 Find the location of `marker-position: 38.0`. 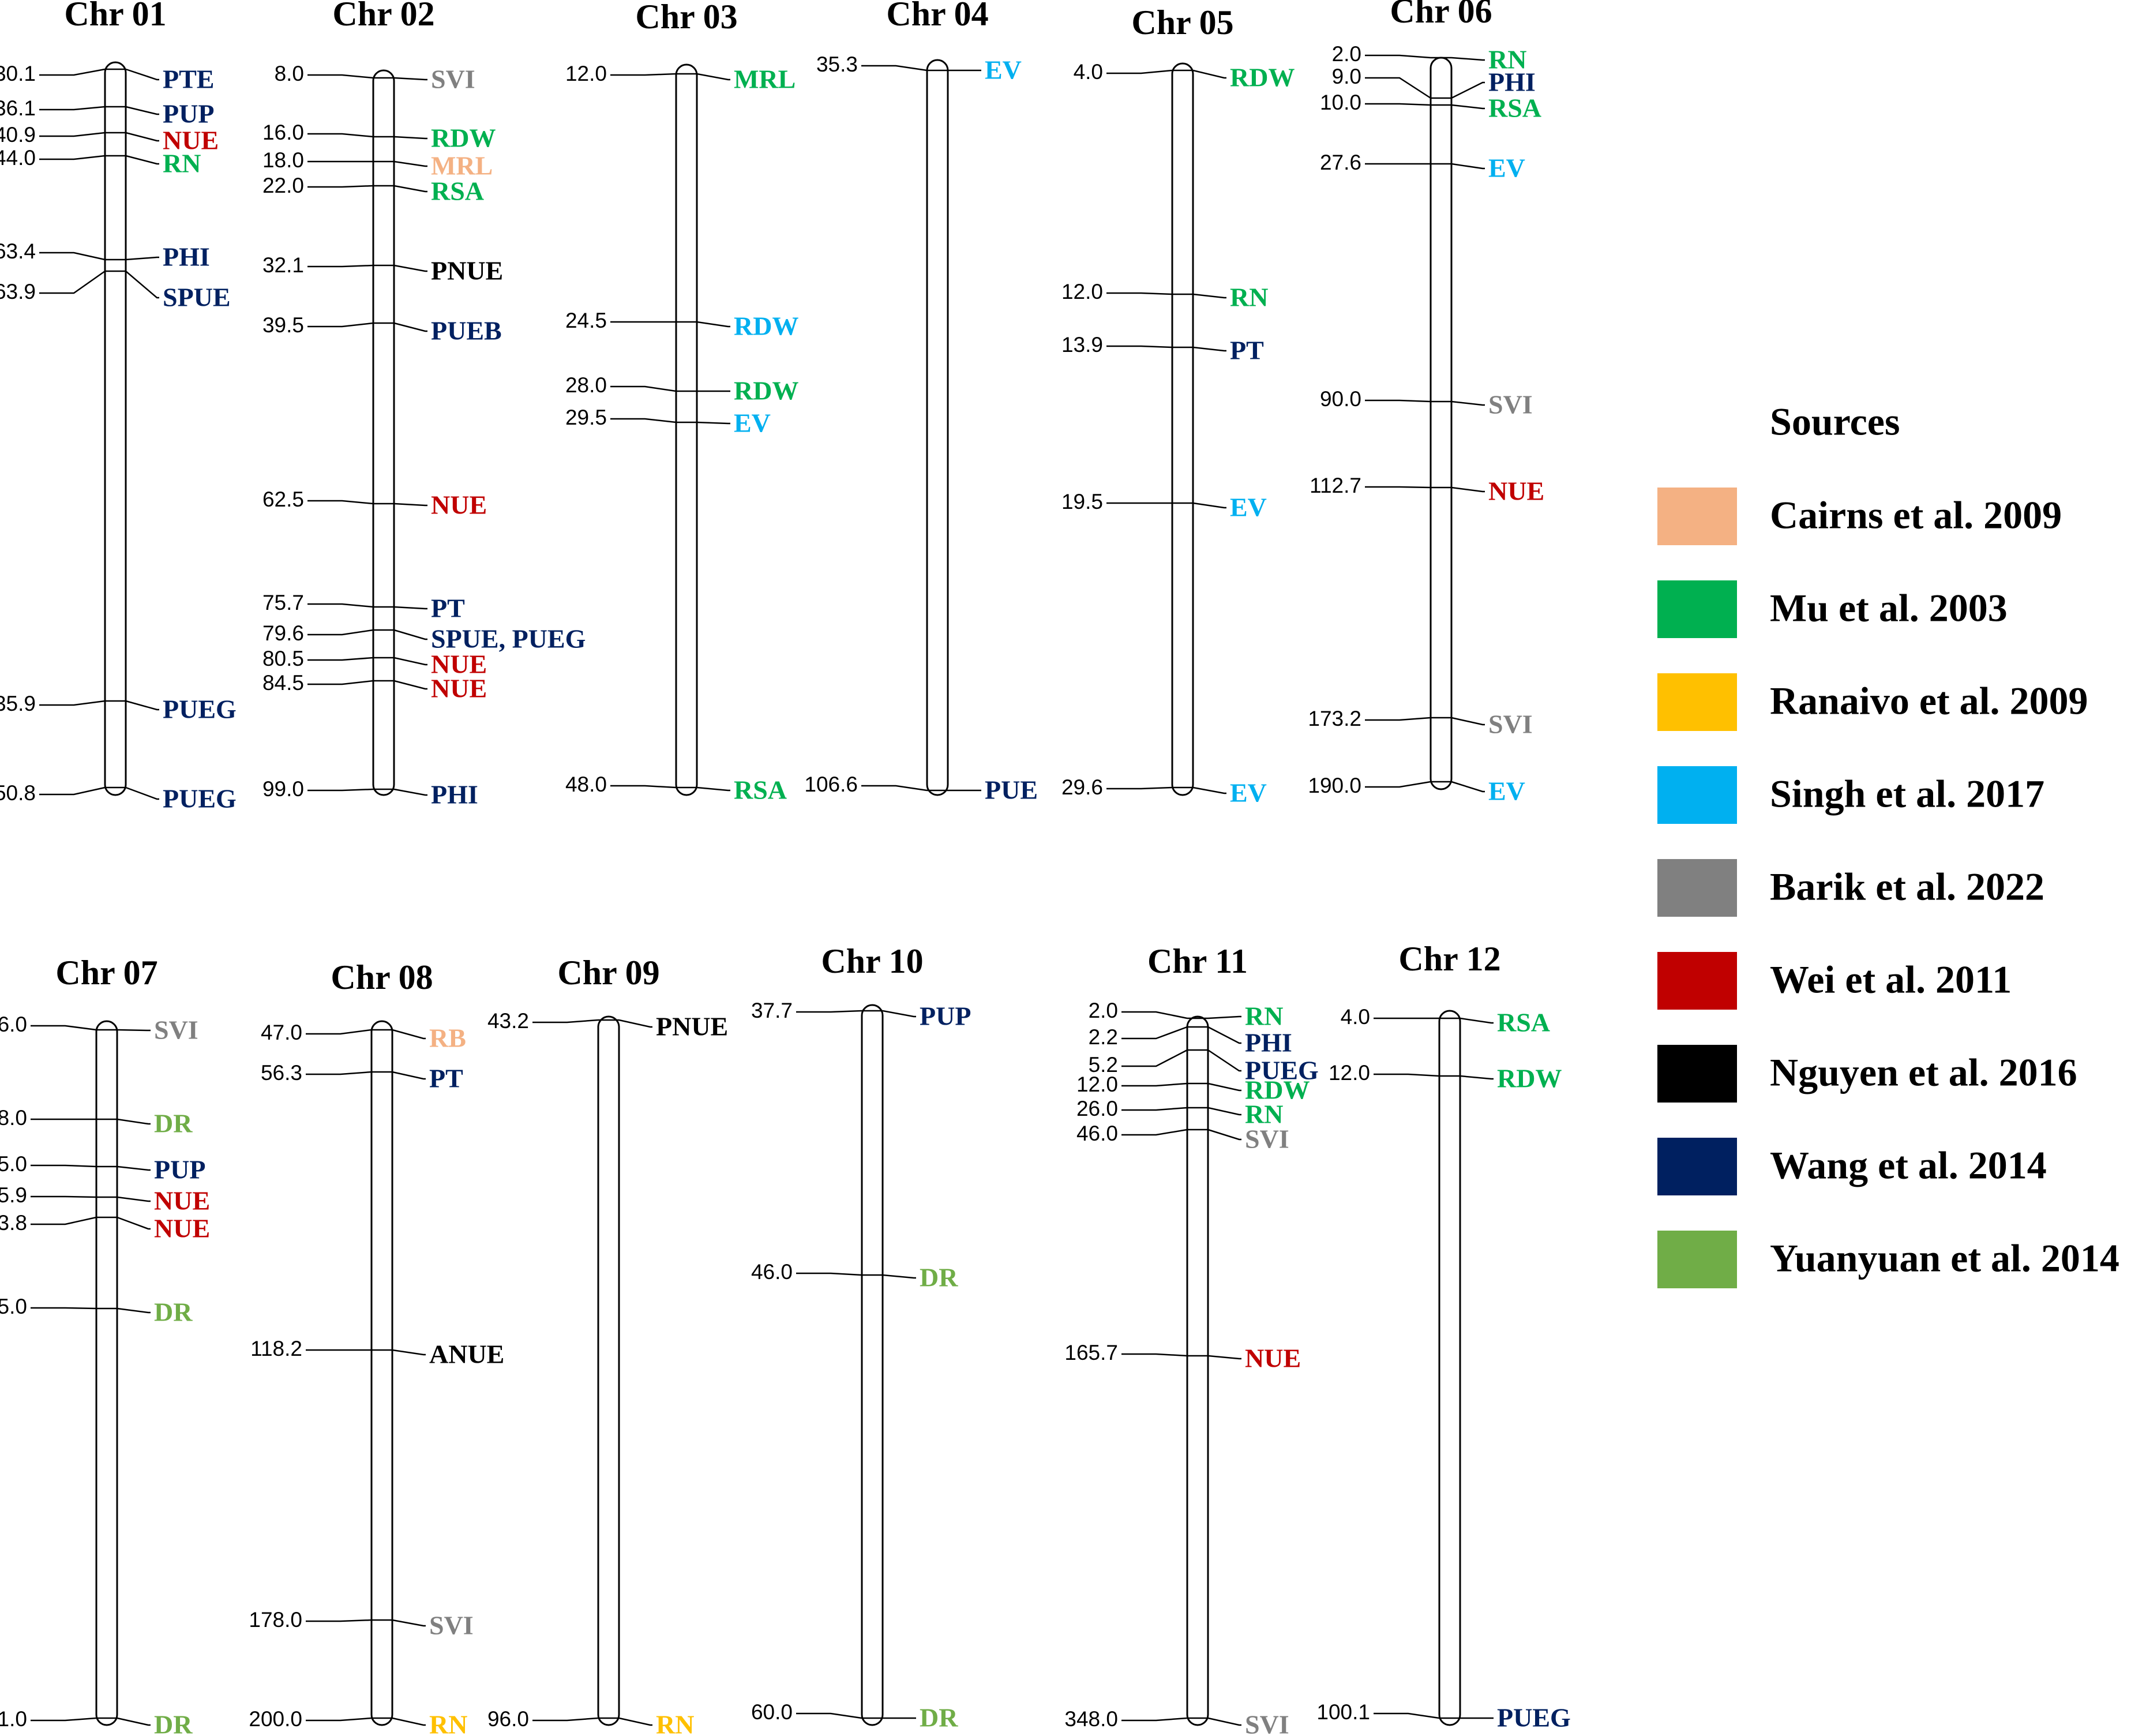

marker-position: 38.0 is located at coordinates (13, 1118).